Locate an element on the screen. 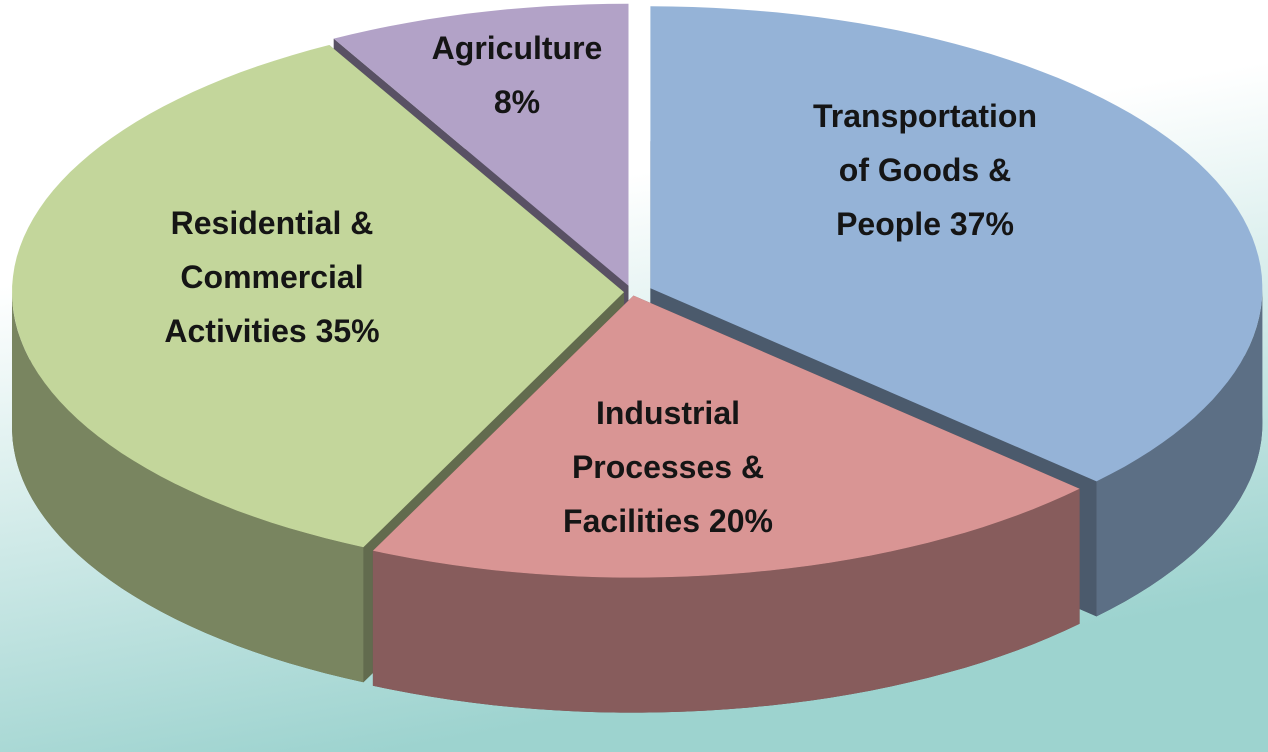 The width and height of the screenshot is (1268, 752). category-label: Agriculture is located at coordinates (517, 48).